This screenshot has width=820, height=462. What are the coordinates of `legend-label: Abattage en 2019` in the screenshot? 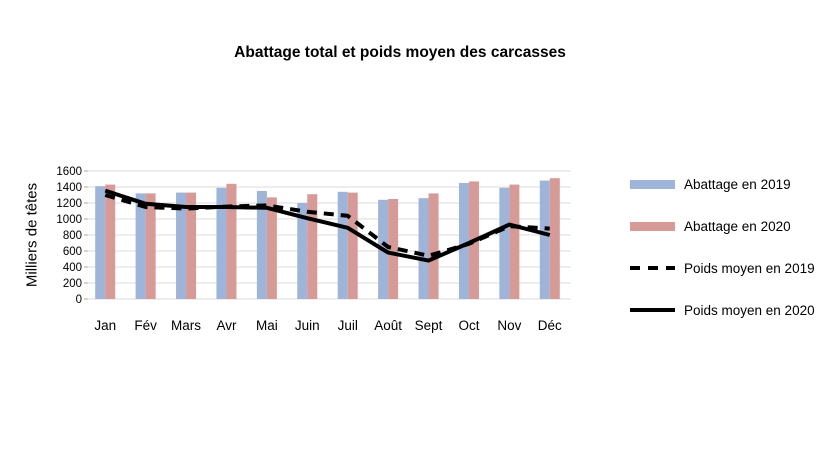 It's located at (737, 184).